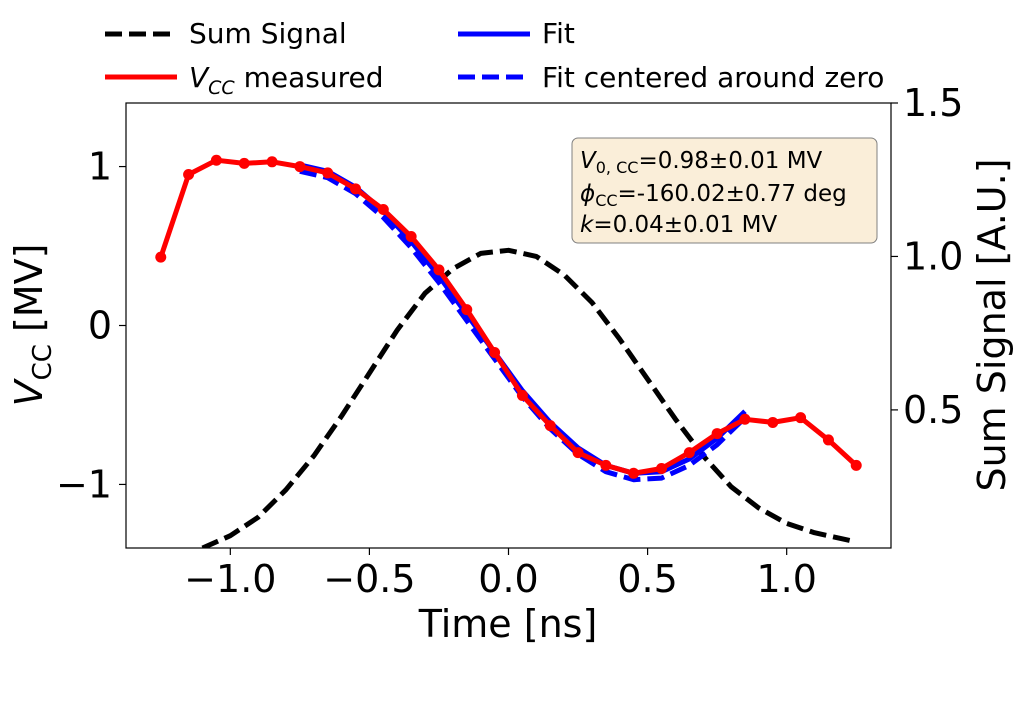 The image size is (1019, 706). What do you see at coordinates (32, 325) in the screenshot?
I see `y-axis-label-left: VCC [MV]` at bounding box center [32, 325].